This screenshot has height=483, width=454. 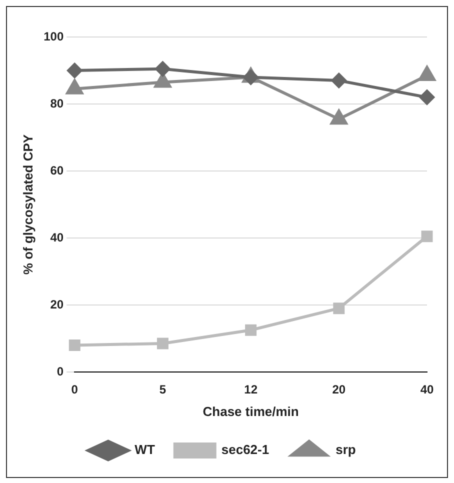 What do you see at coordinates (57, 103) in the screenshot?
I see `y-tick-label: 80` at bounding box center [57, 103].